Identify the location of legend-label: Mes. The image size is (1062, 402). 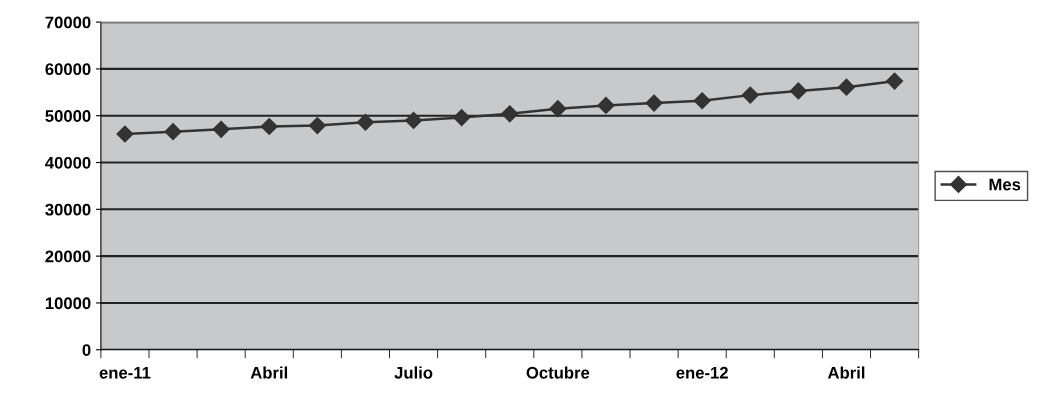
(1005, 184).